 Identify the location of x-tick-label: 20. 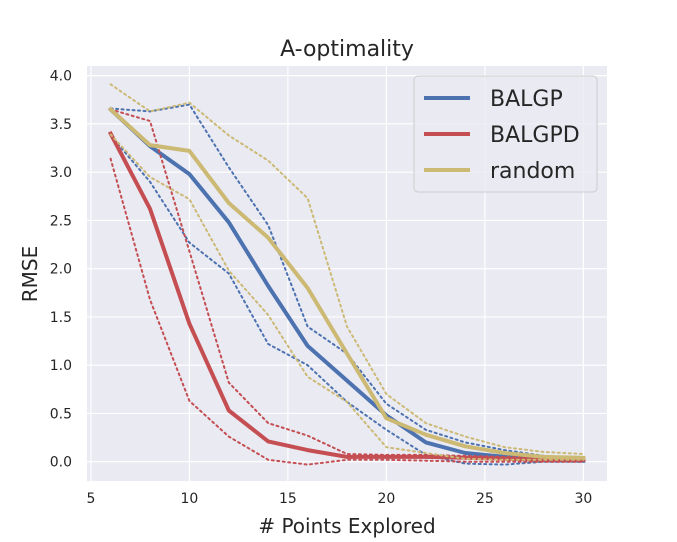
(386, 499).